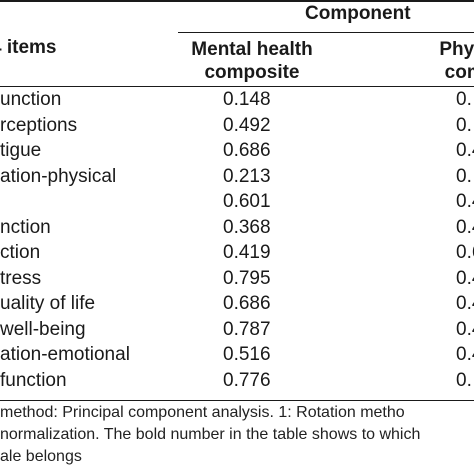 The width and height of the screenshot is (474, 474). I want to click on header-rule, so click(237, 86).